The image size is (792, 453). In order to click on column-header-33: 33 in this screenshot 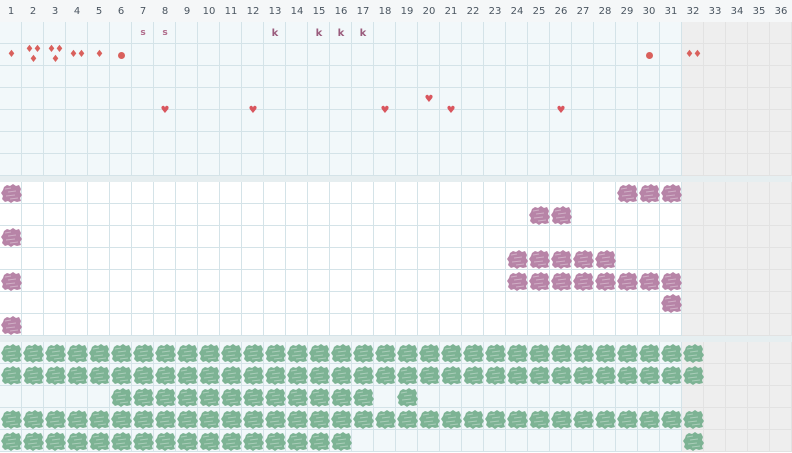, I will do `click(715, 11)`.